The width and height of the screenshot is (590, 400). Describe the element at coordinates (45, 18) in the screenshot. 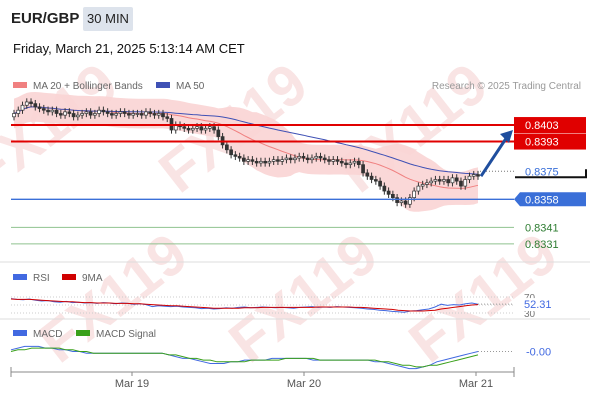

I see `symbol-title: EUR/GBP` at that location.